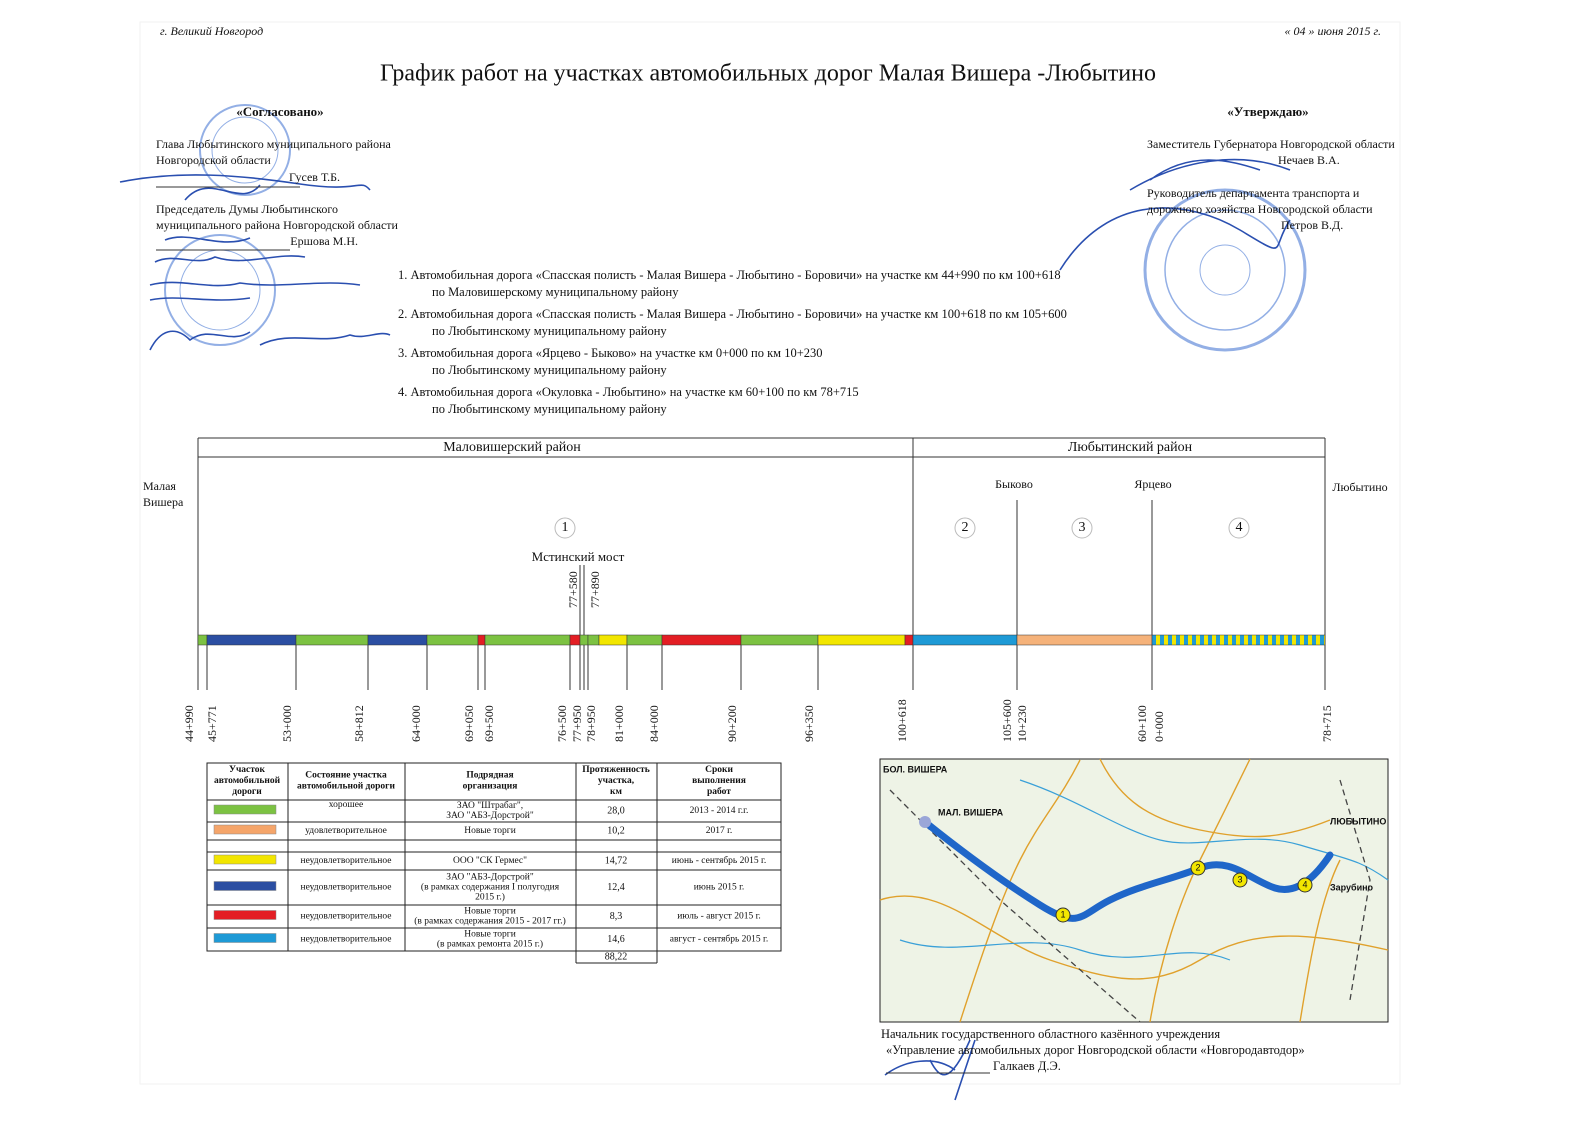 The height and width of the screenshot is (1123, 1589). What do you see at coordinates (274, 144) in the screenshot?
I see `approval-line: Глава Любытинского муниципального района` at bounding box center [274, 144].